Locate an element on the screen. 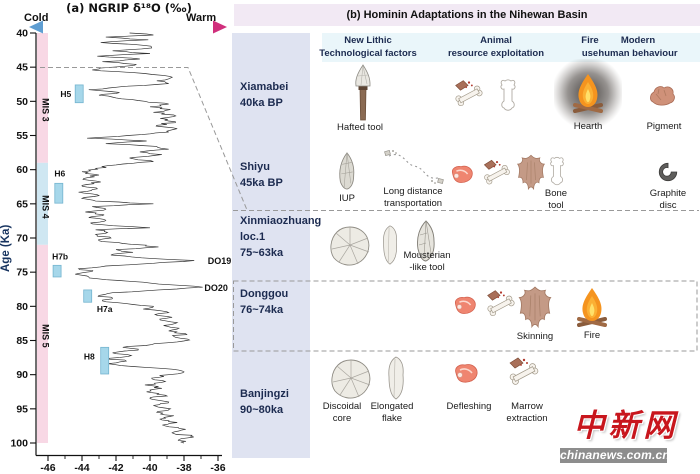 The height and width of the screenshot is (474, 700). site-label-donggou: Donggou 76~74ka is located at coordinates (264, 302).